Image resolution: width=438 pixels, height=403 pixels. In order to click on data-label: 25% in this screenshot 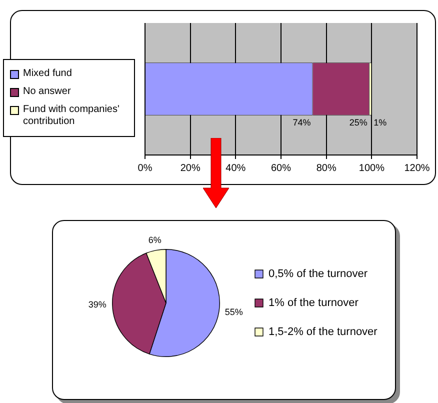, I will do `click(358, 122)`.